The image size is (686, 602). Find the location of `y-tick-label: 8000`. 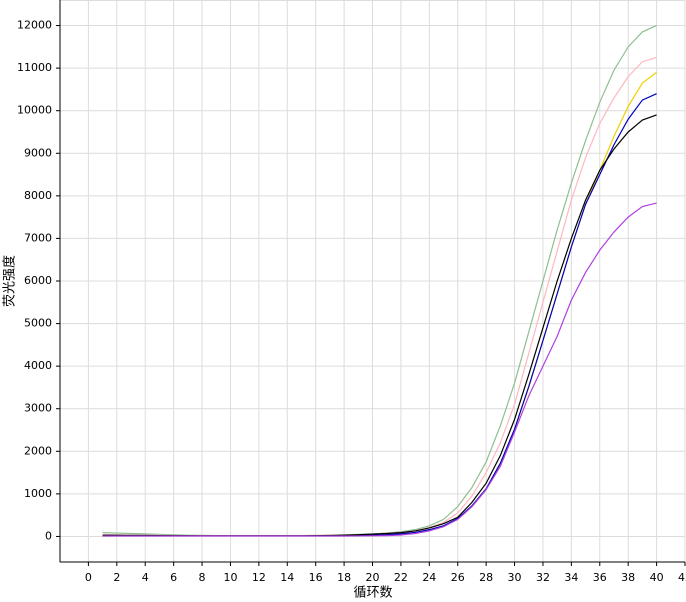

y-tick-label: 8000 is located at coordinates (38, 195).